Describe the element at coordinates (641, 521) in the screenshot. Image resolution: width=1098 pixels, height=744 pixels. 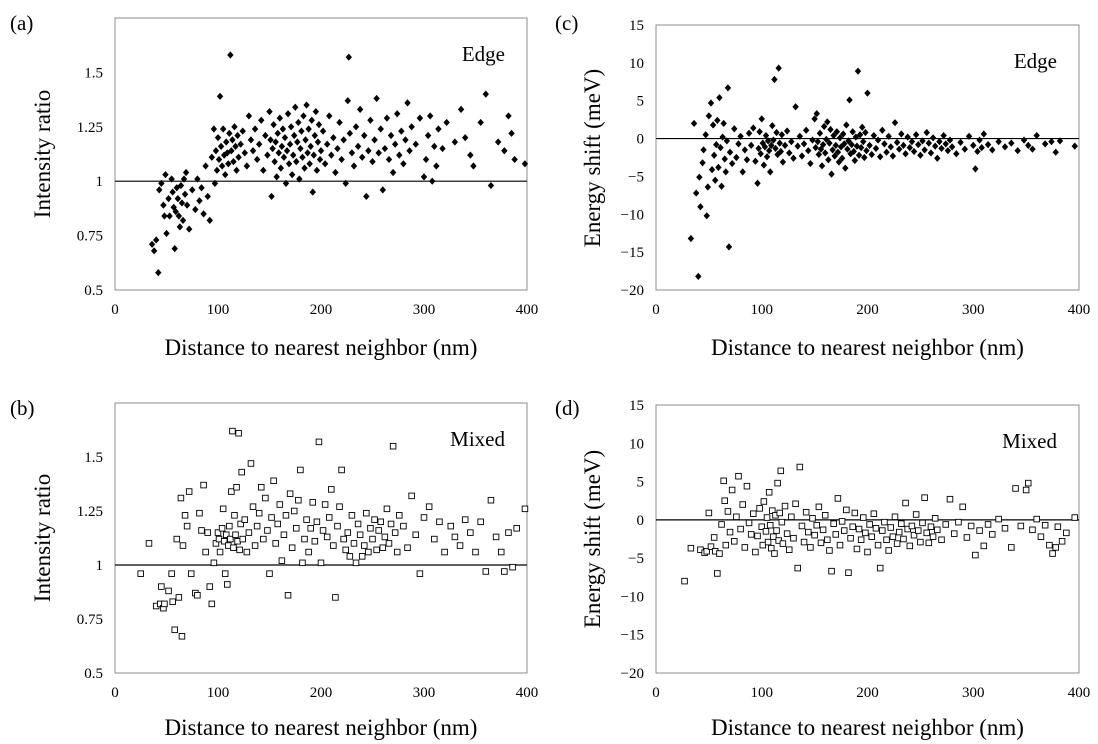
I see `y-tick-label: 0` at that location.